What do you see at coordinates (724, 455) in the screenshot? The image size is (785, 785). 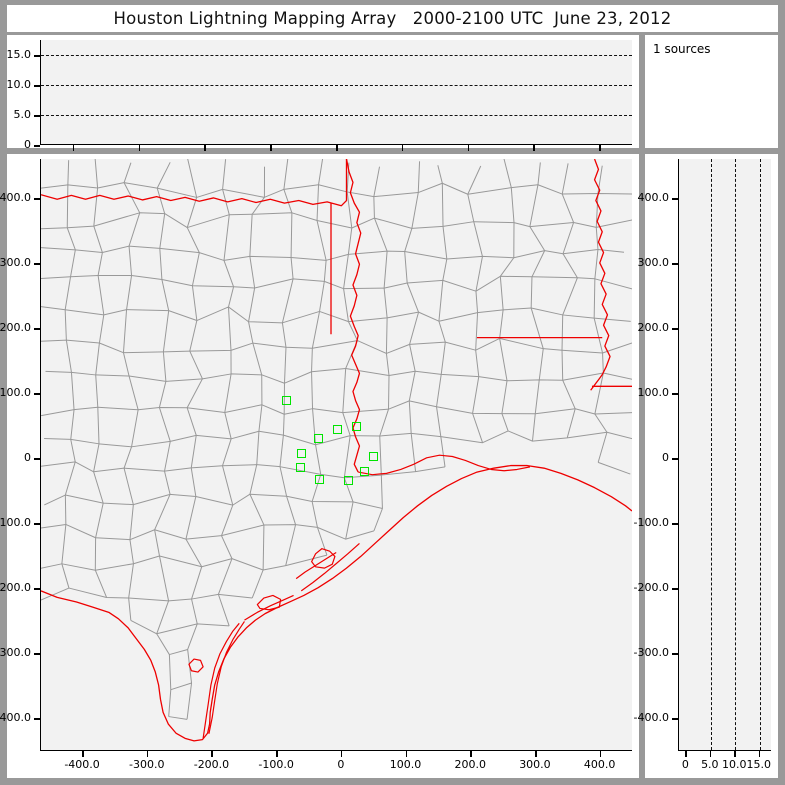 I see `altitude-plot-area` at bounding box center [724, 455].